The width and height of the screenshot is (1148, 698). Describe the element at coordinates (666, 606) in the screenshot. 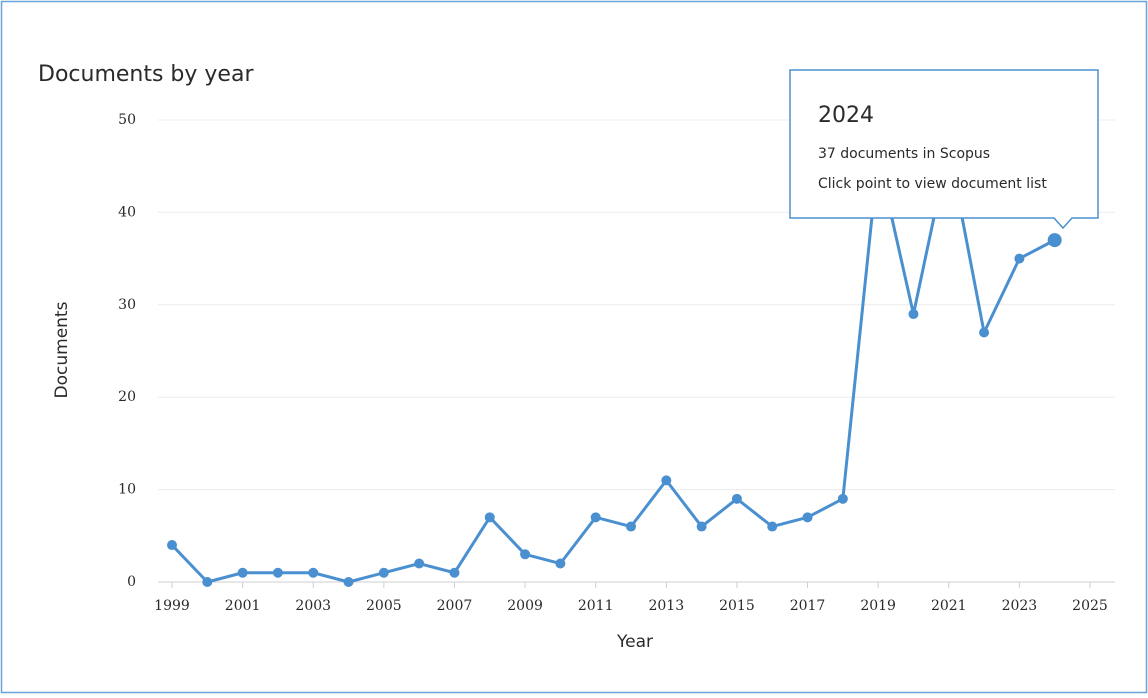

I see `x-tick-label: 2013` at that location.